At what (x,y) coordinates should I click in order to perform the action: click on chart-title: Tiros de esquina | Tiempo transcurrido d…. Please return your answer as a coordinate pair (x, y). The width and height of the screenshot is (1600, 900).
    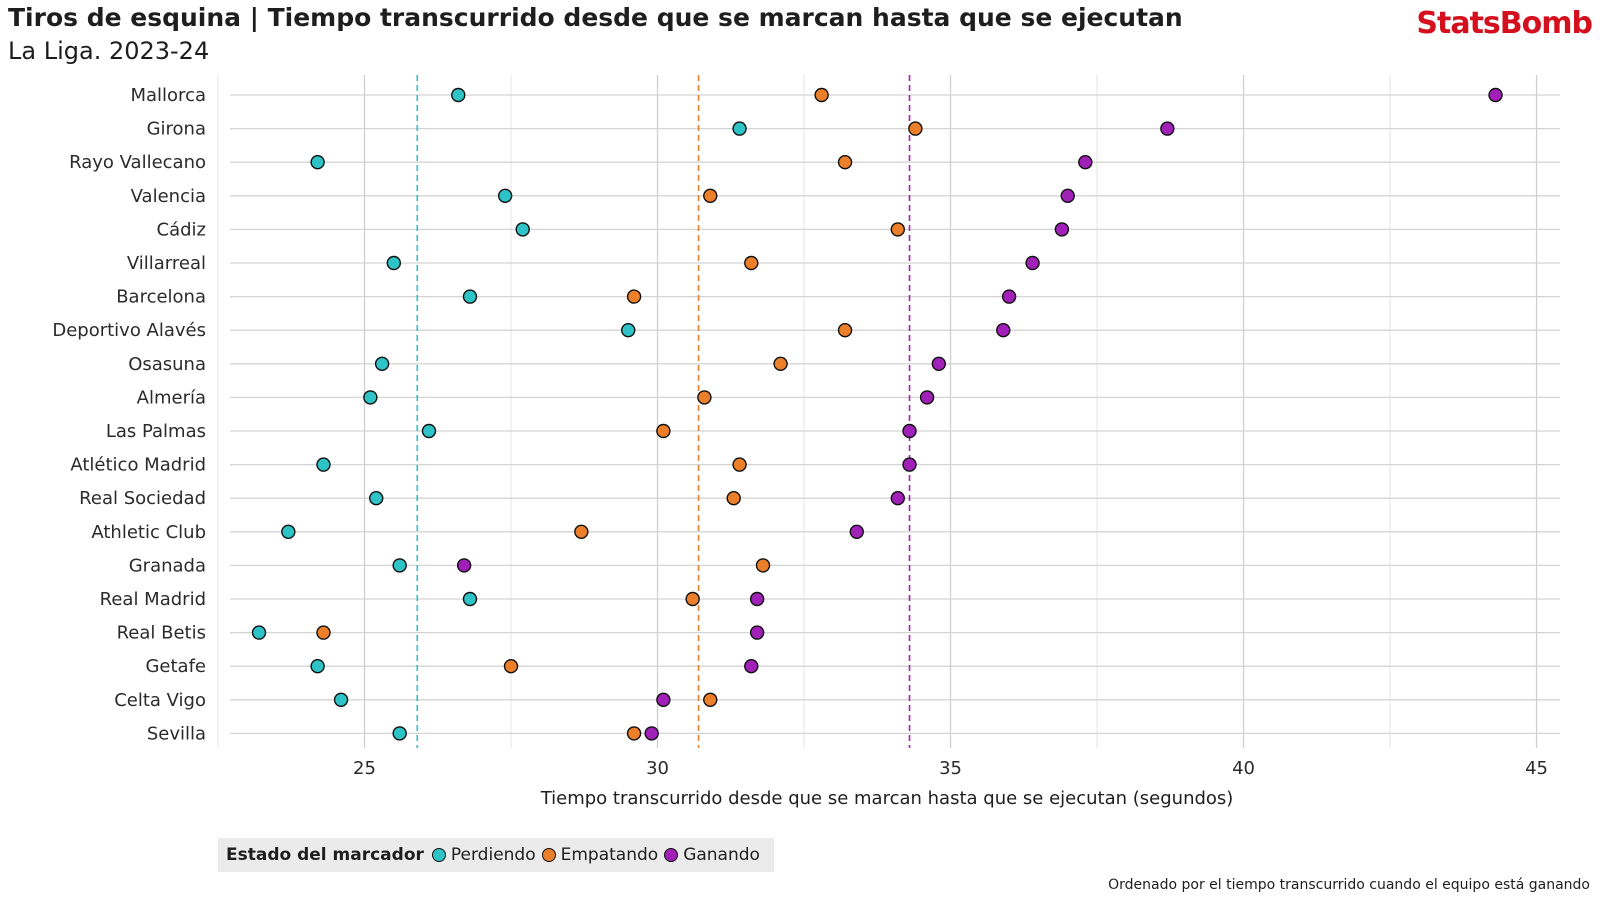
    Looking at the image, I should click on (595, 17).